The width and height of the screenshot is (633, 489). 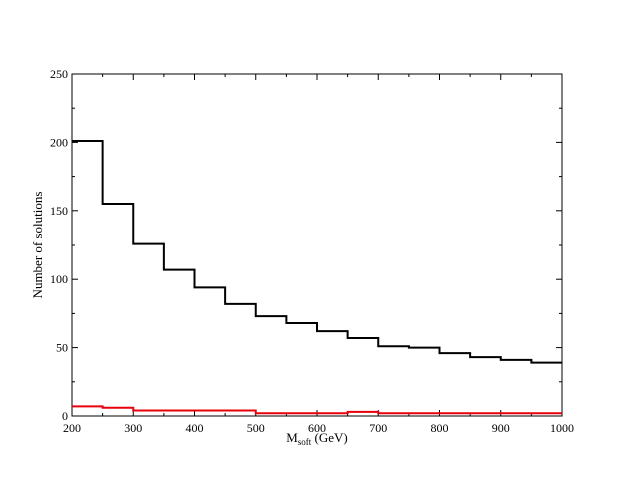 What do you see at coordinates (292, 437) in the screenshot?
I see `x-axis-title-main: M` at bounding box center [292, 437].